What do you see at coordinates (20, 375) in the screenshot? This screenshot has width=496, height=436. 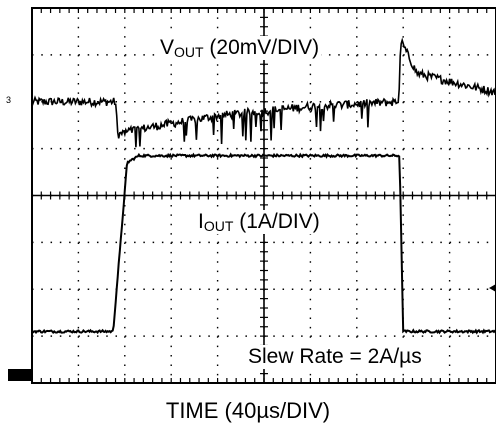 I see `ground-marker-icon` at bounding box center [20, 375].